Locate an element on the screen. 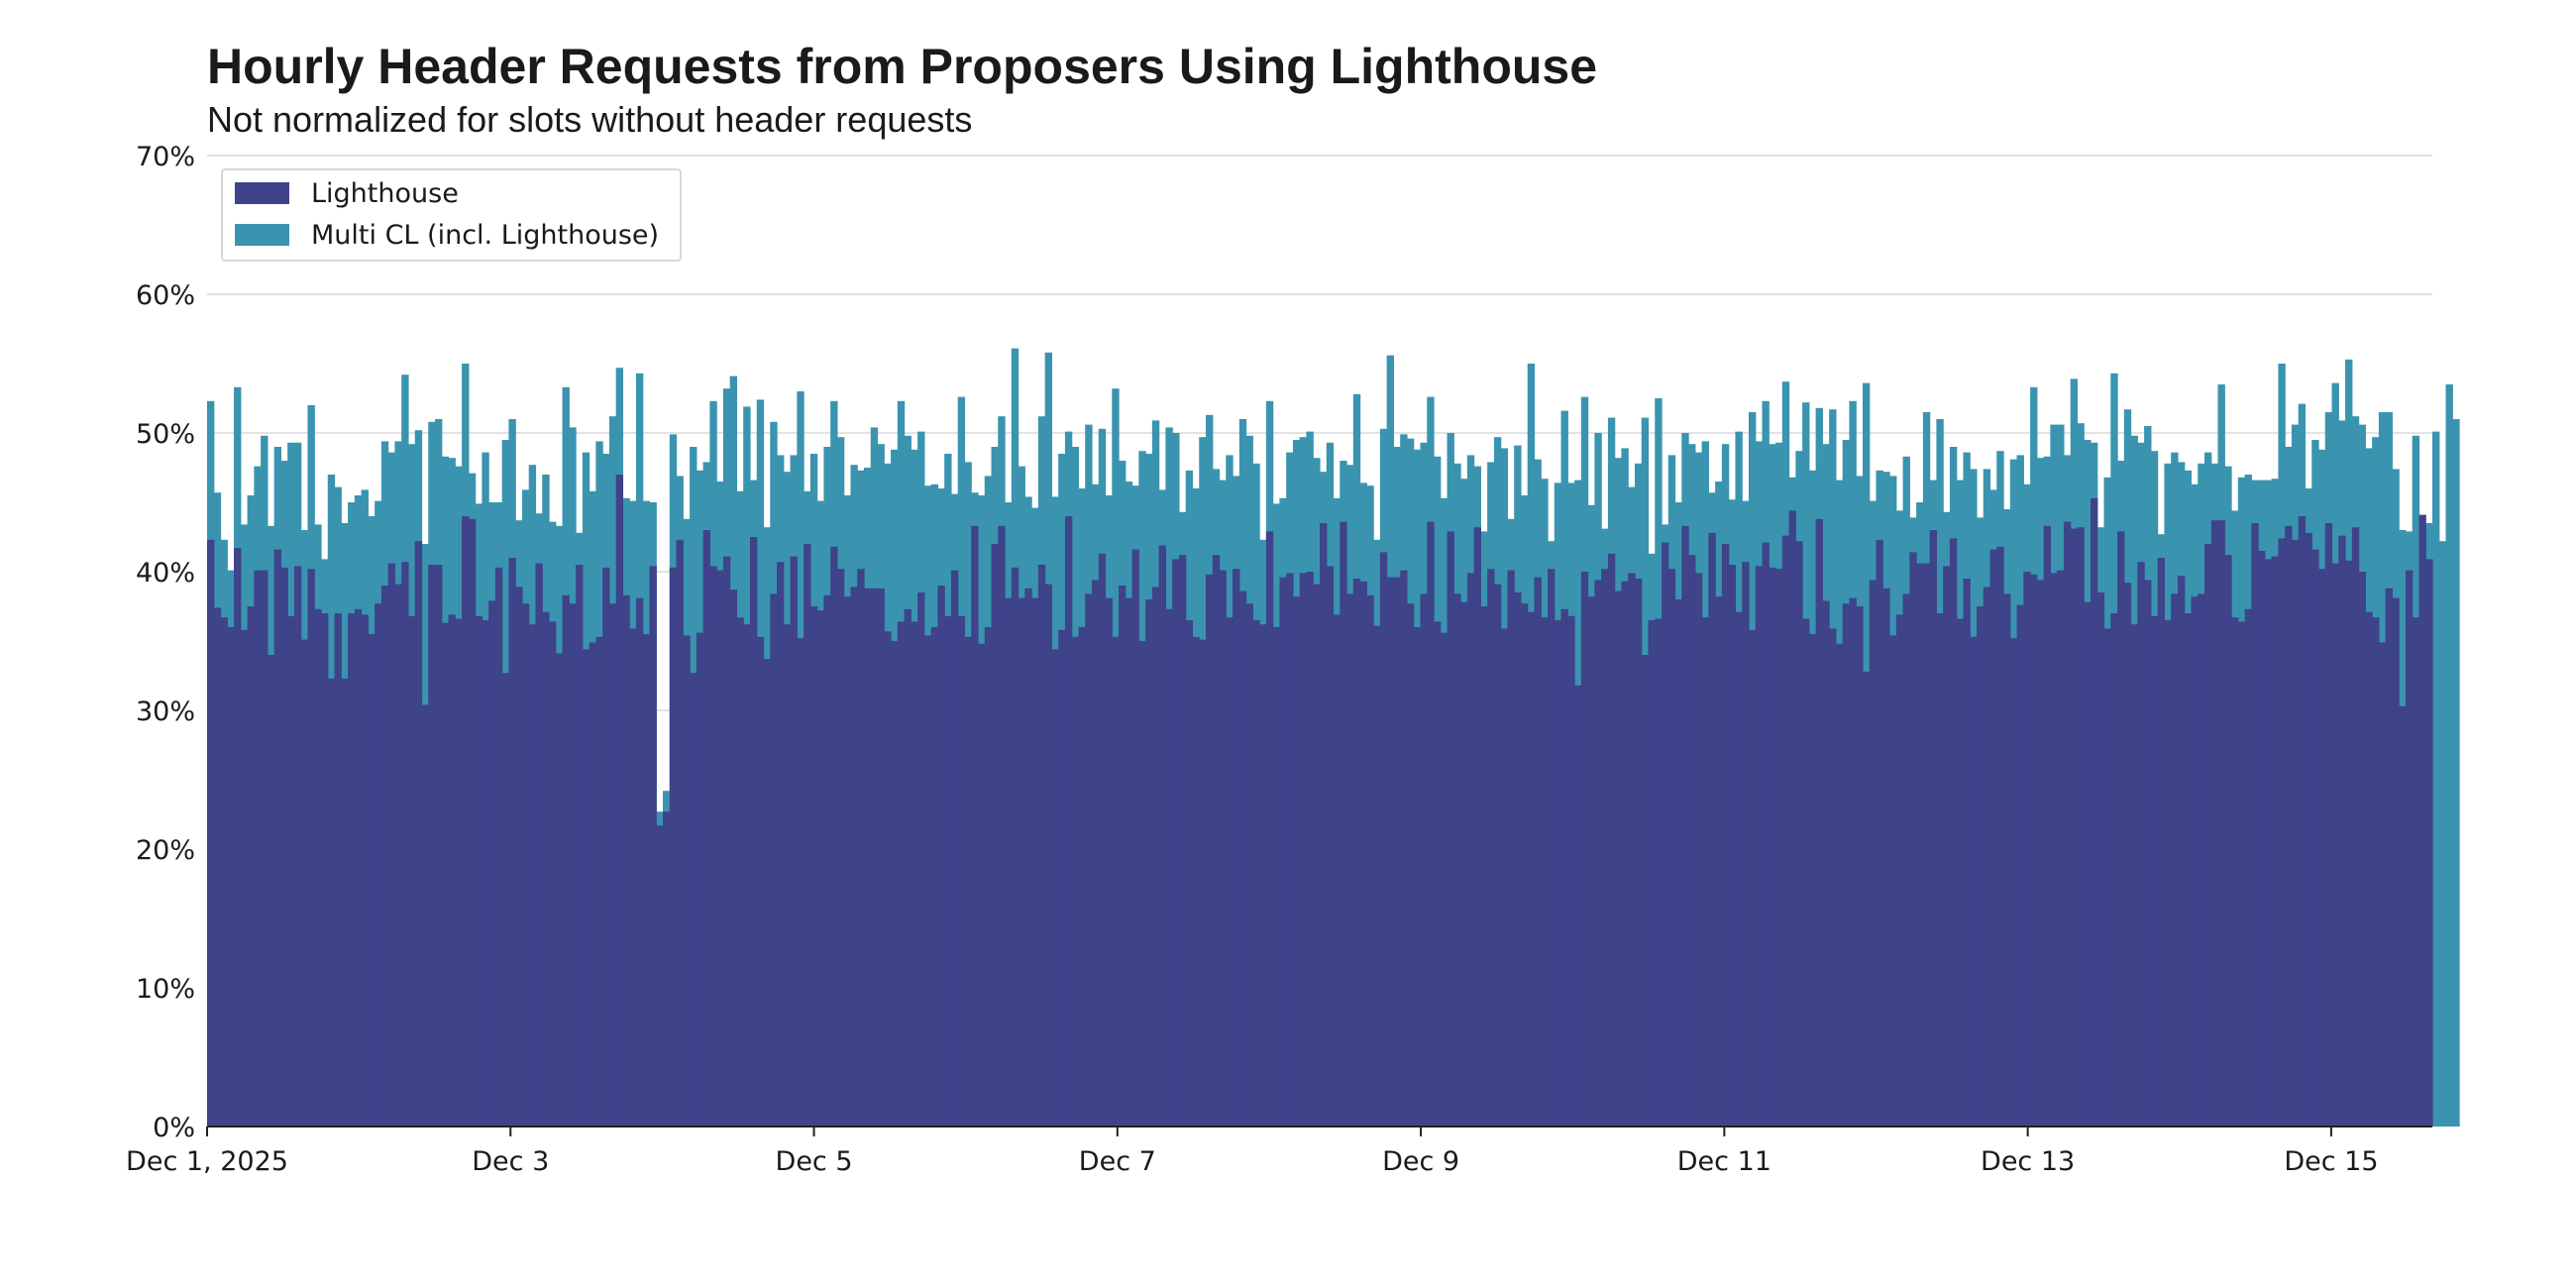 The width and height of the screenshot is (2576, 1288). x-tick-label: Dec 7 is located at coordinates (1117, 1161).